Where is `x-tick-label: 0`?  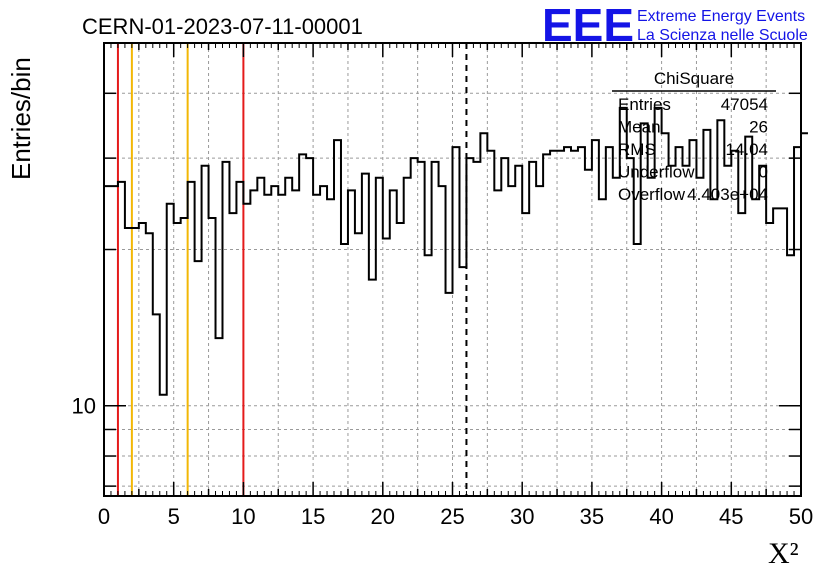
x-tick-label: 0 is located at coordinates (104, 516).